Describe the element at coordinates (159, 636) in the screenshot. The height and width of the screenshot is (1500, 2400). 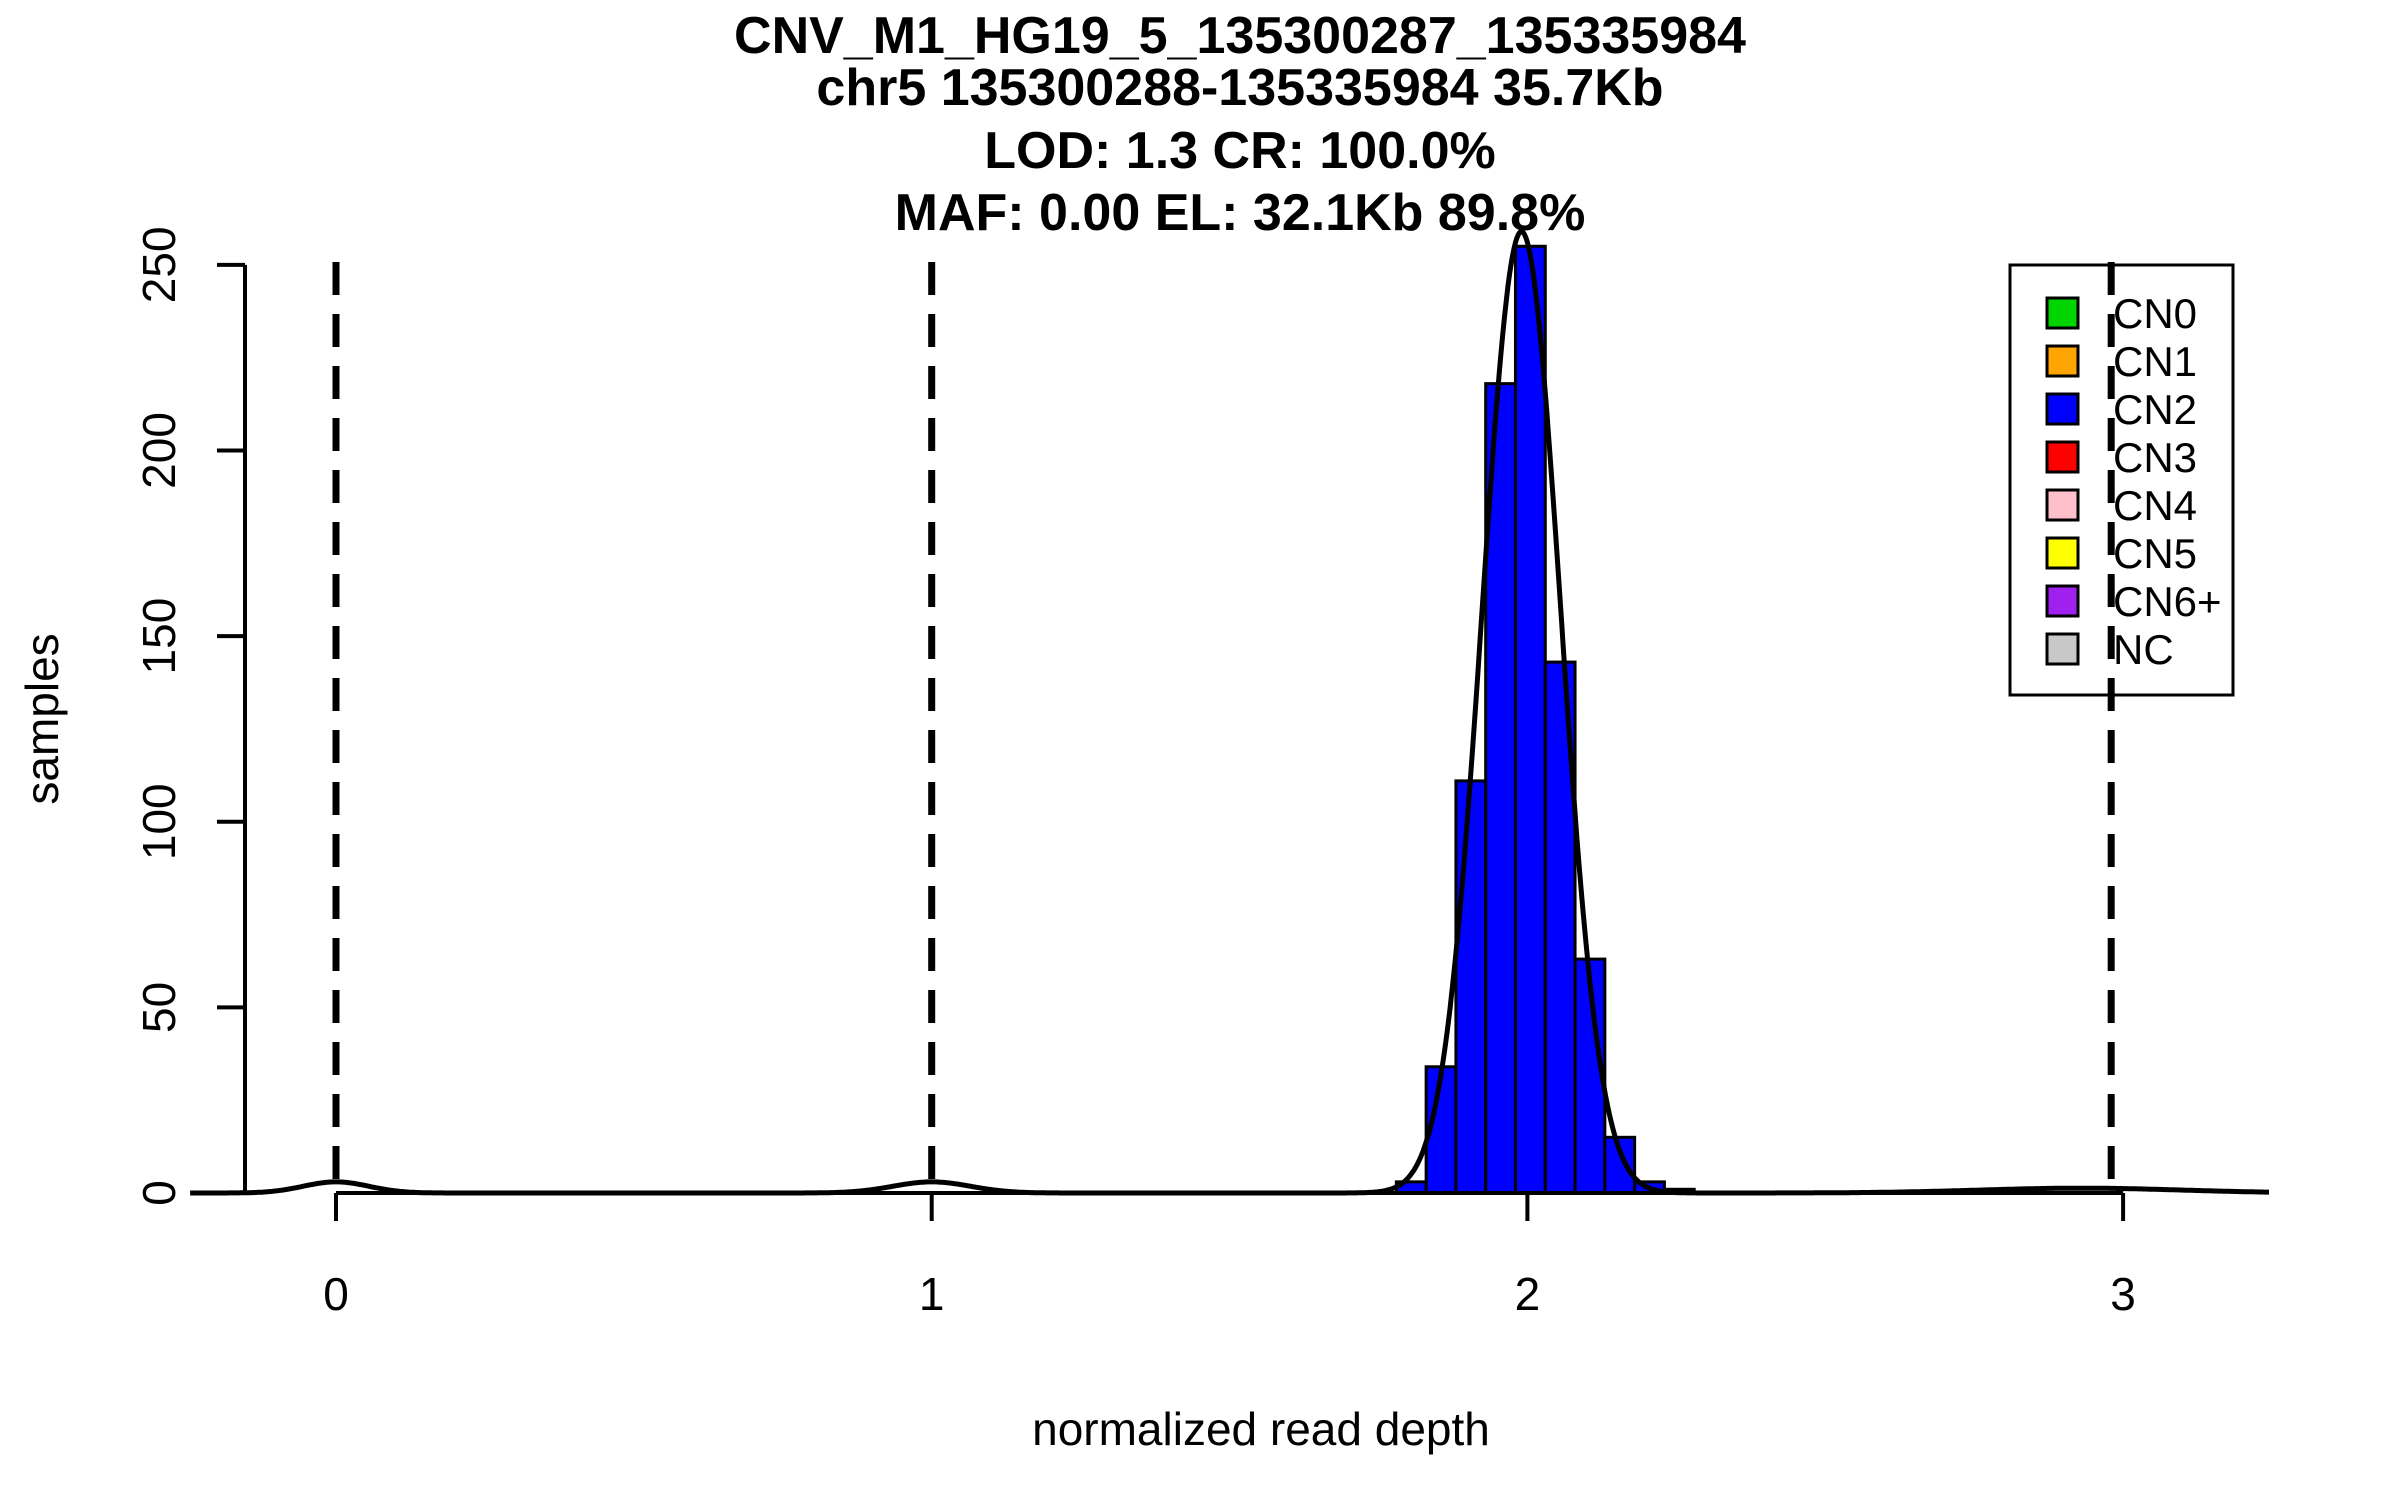
I see `y-tick-label: 150` at that location.